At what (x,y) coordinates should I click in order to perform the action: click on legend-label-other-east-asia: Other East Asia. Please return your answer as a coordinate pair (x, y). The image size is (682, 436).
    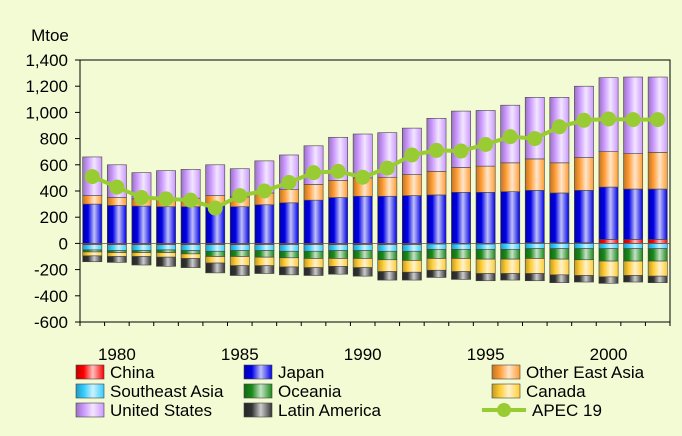
    Looking at the image, I should click on (585, 372).